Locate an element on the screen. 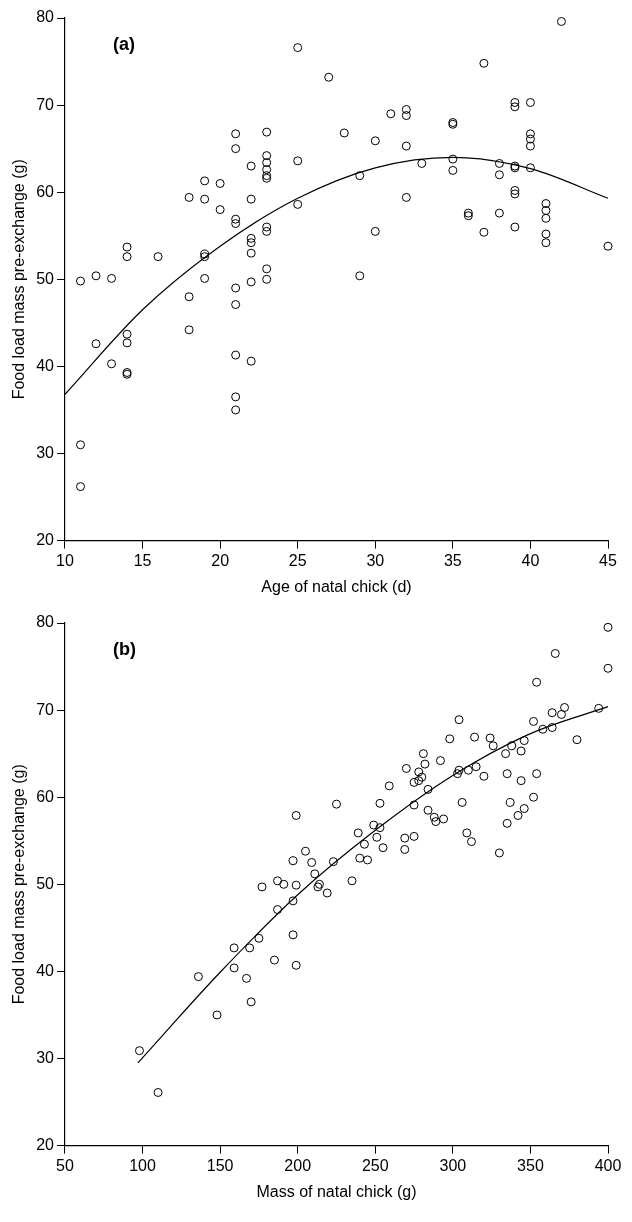 Image resolution: width=632 pixels, height=1222 pixels. x-tick-label: 35 is located at coordinates (452, 560).